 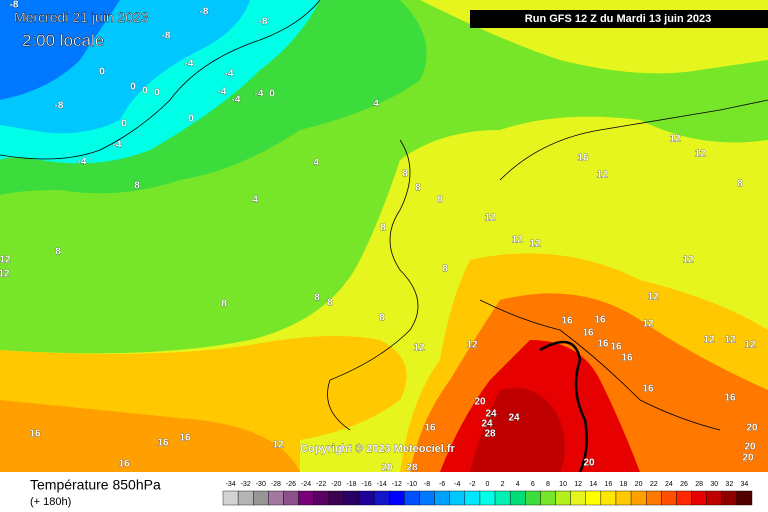 I want to click on scale-label: -16, so click(x=367, y=484).